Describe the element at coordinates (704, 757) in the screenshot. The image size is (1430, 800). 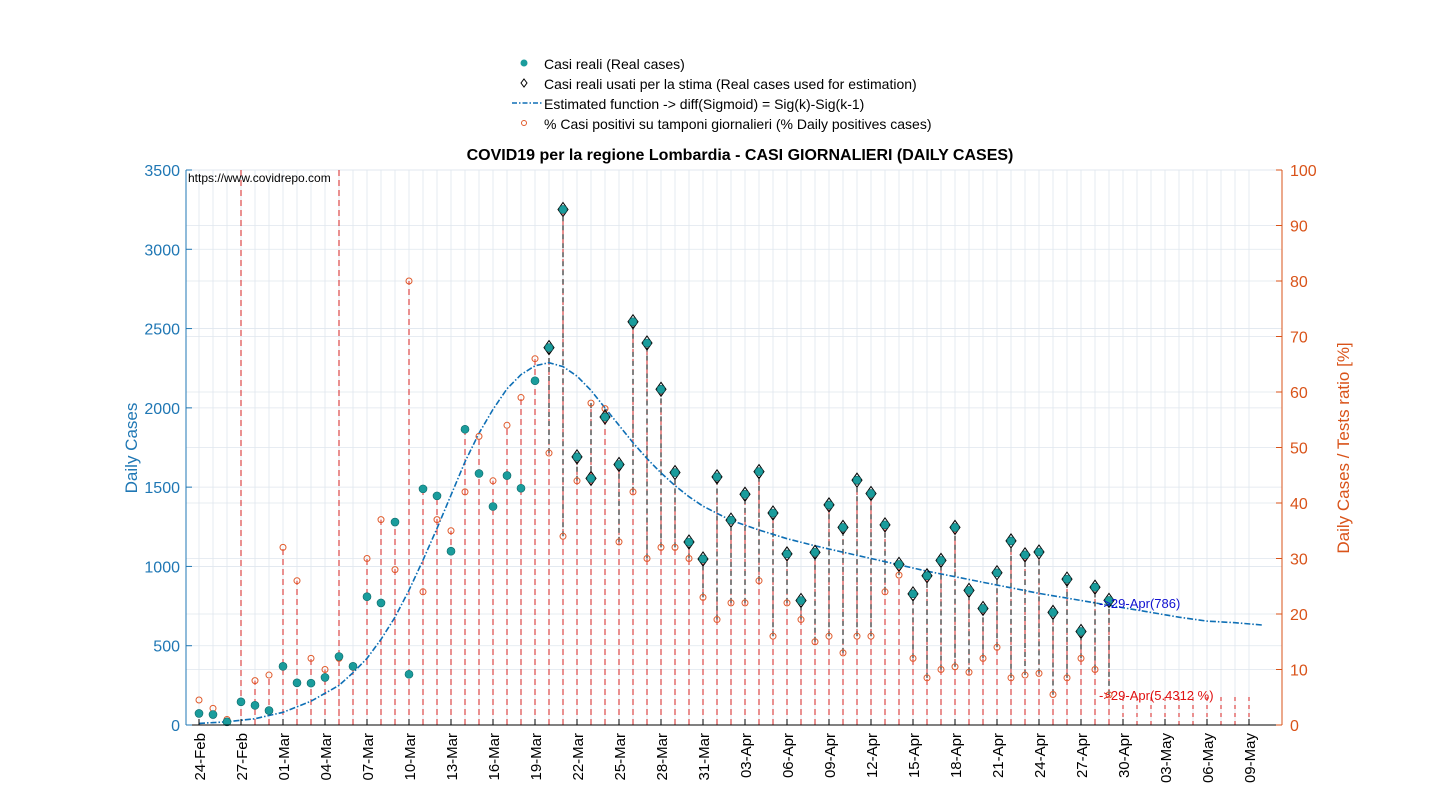
I see `x-tick-label: 31-Mar` at that location.